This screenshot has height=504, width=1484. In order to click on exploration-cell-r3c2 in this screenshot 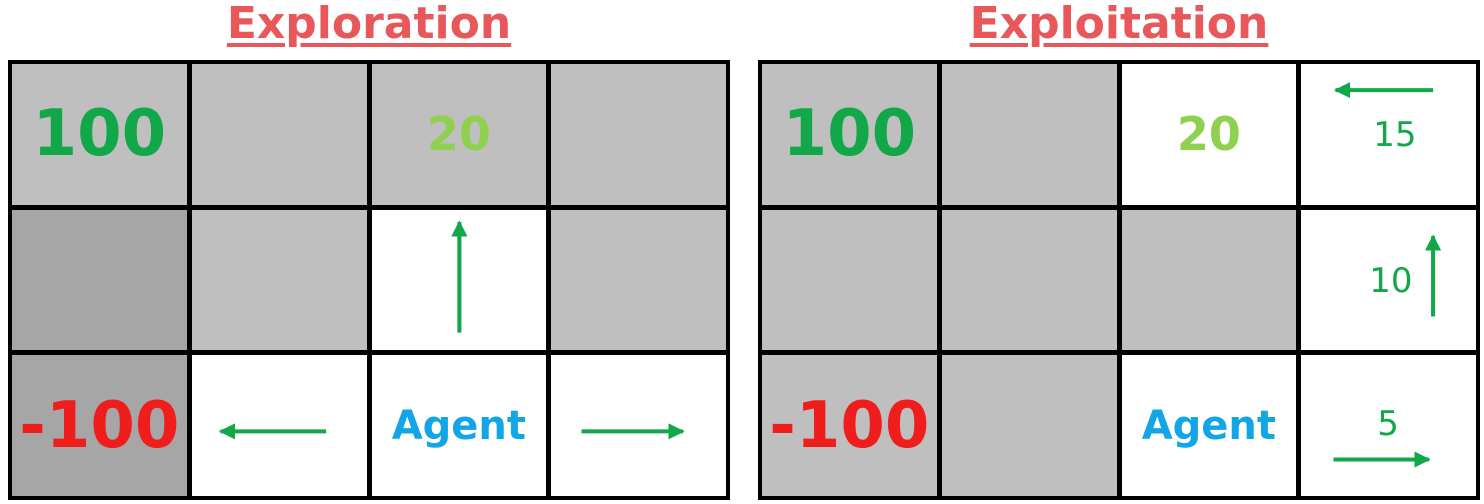, I will do `click(279, 425)`.